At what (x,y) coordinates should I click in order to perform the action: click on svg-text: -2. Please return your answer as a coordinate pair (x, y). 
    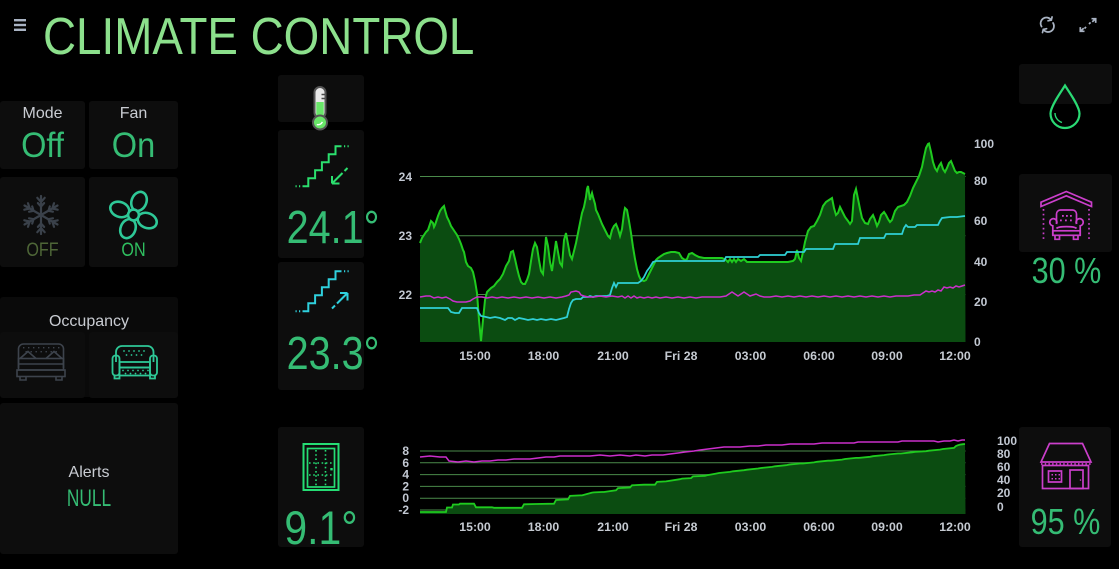
    Looking at the image, I should click on (403, 510).